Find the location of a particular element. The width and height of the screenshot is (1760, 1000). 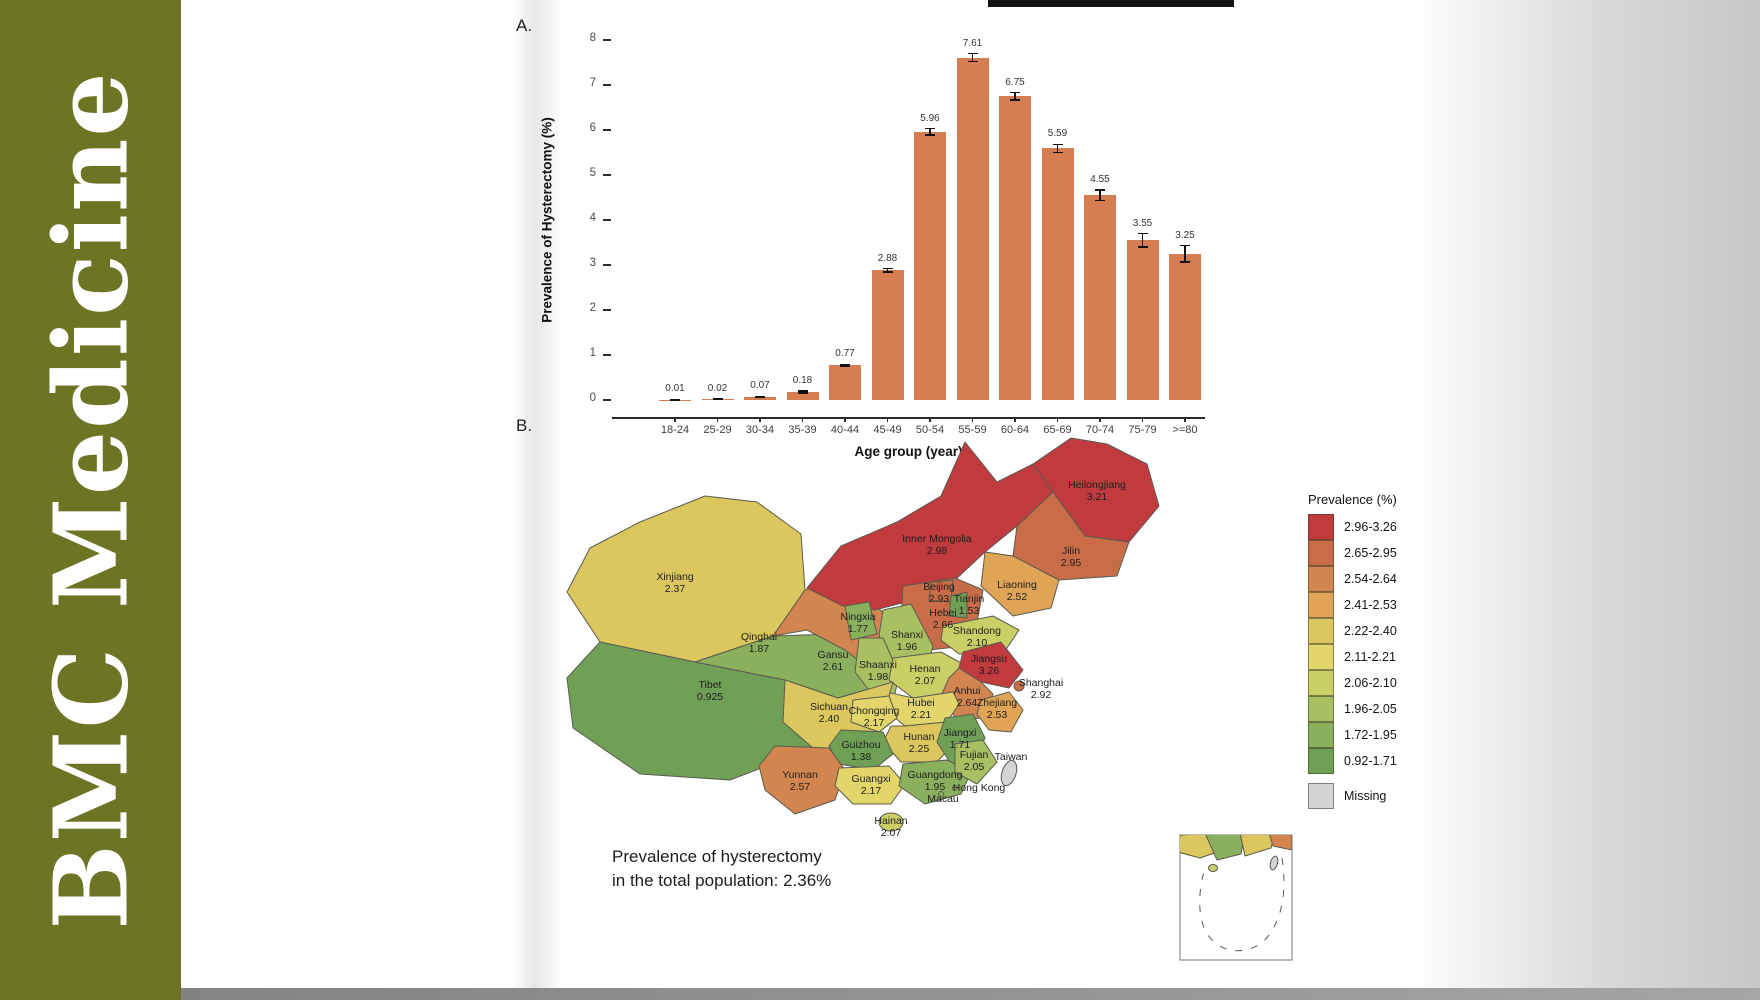

y-tick-label: 1 is located at coordinates (592, 353).